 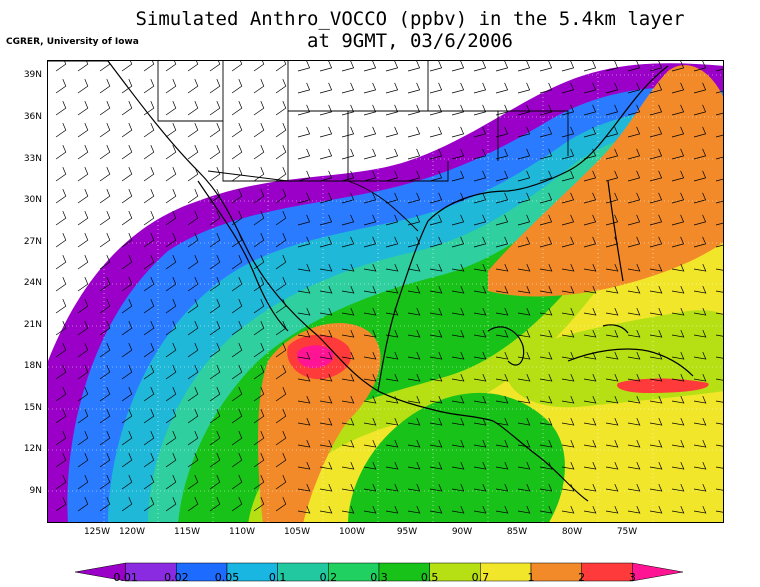 I want to click on lat-label: 12N, so click(x=32, y=449).